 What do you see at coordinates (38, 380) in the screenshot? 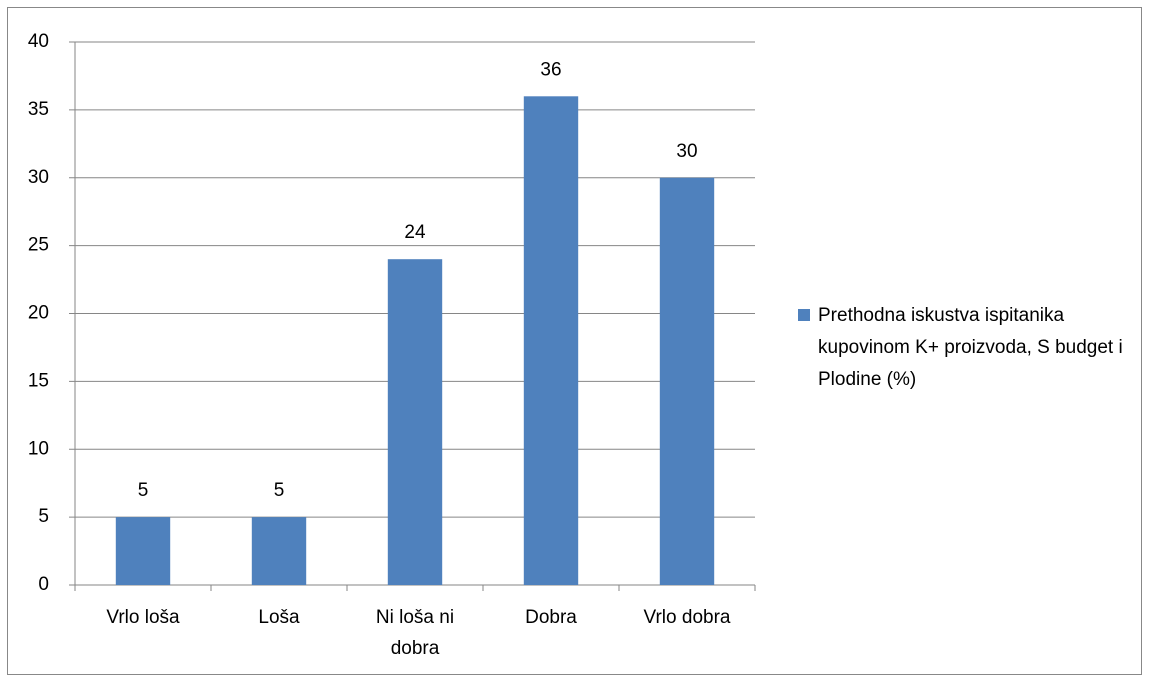
I see `y-tick-label: 15` at bounding box center [38, 380].